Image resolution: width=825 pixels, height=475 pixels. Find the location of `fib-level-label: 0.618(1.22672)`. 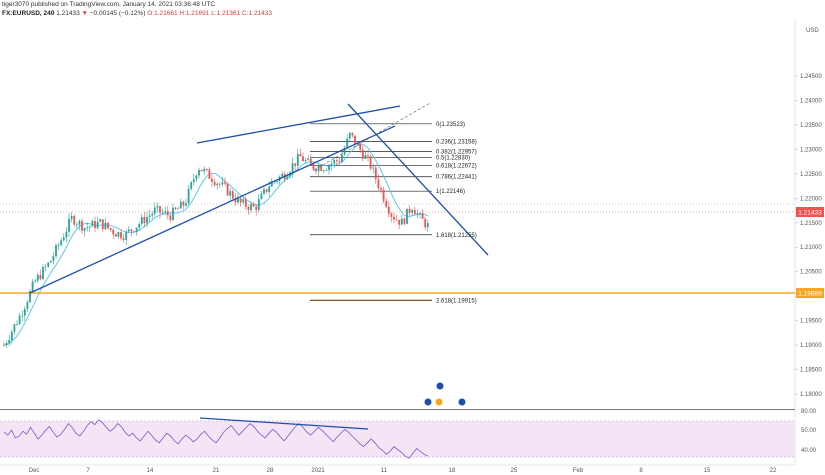

fib-level-label: 0.618(1.22672) is located at coordinates (456, 166).